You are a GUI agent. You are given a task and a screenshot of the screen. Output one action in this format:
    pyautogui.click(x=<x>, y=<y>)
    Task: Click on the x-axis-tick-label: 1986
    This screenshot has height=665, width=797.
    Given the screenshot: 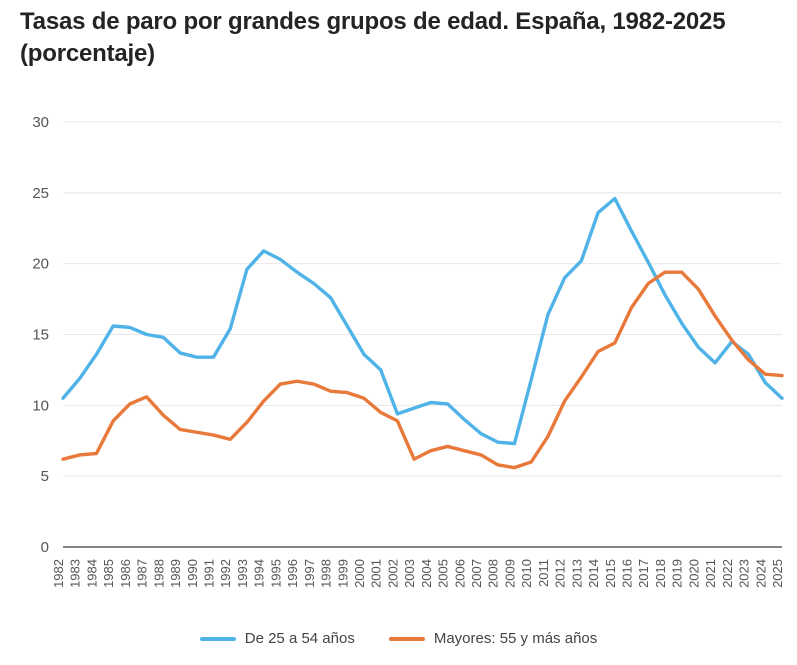 What is the action you would take?
    pyautogui.click(x=125, y=573)
    